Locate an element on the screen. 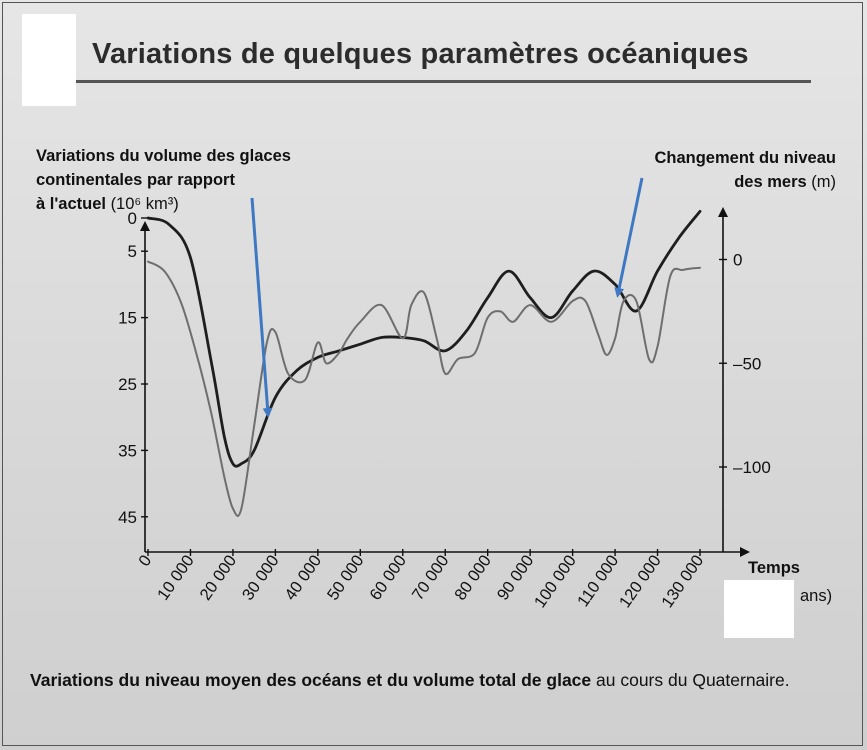  x-tick-label-6: 60 000 is located at coordinates (388, 578).